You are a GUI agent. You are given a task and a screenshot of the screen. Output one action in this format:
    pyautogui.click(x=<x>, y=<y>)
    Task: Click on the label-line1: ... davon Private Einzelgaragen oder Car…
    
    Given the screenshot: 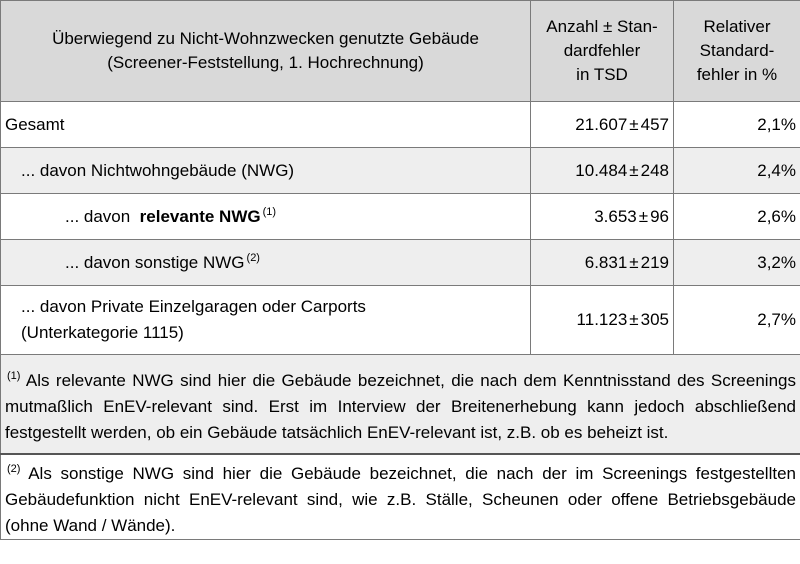 What is the action you would take?
    pyautogui.click(x=193, y=306)
    